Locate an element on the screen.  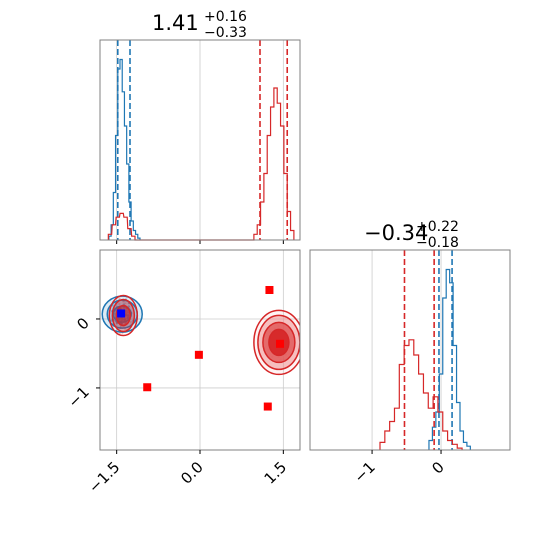
joint-ytick-label-1: −1 is located at coordinates (78, 397).